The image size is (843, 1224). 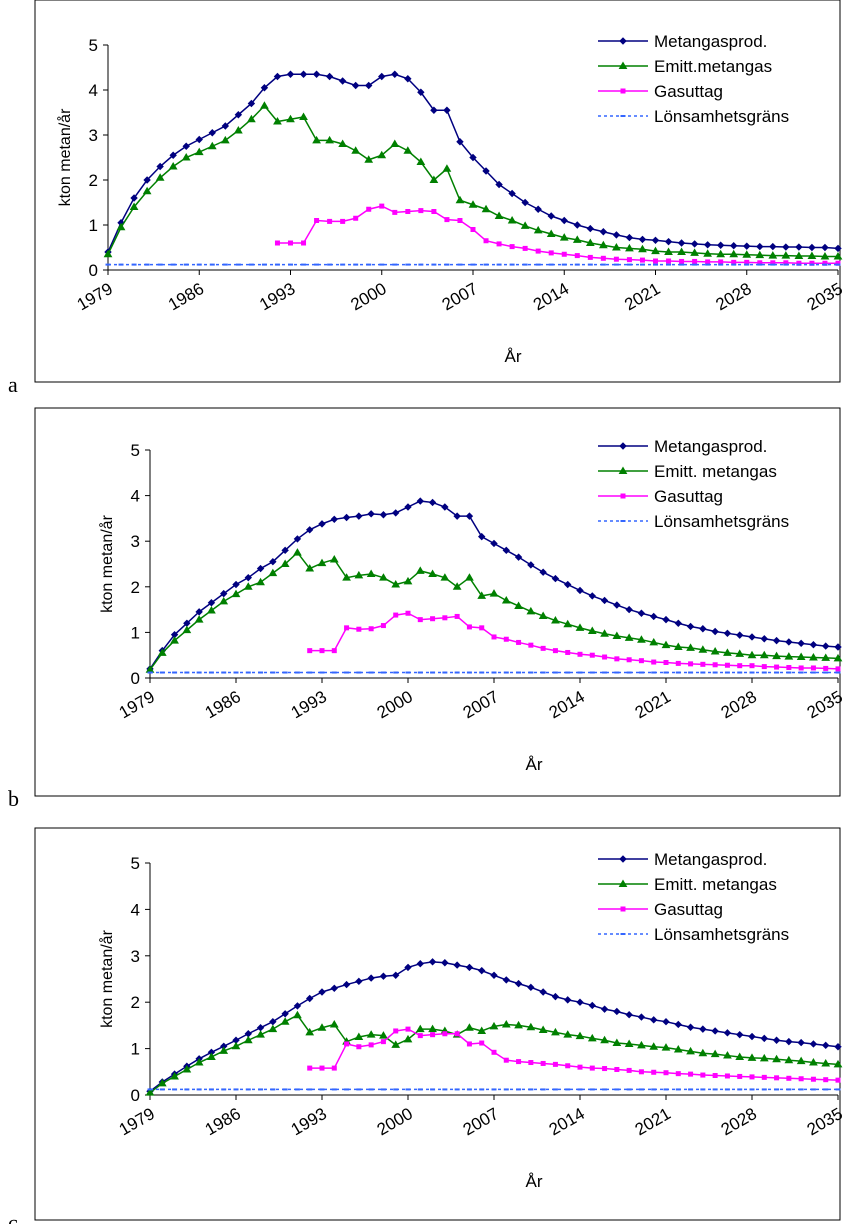 What do you see at coordinates (823, 704) in the screenshot?
I see `x-tick-label: 2035` at bounding box center [823, 704].